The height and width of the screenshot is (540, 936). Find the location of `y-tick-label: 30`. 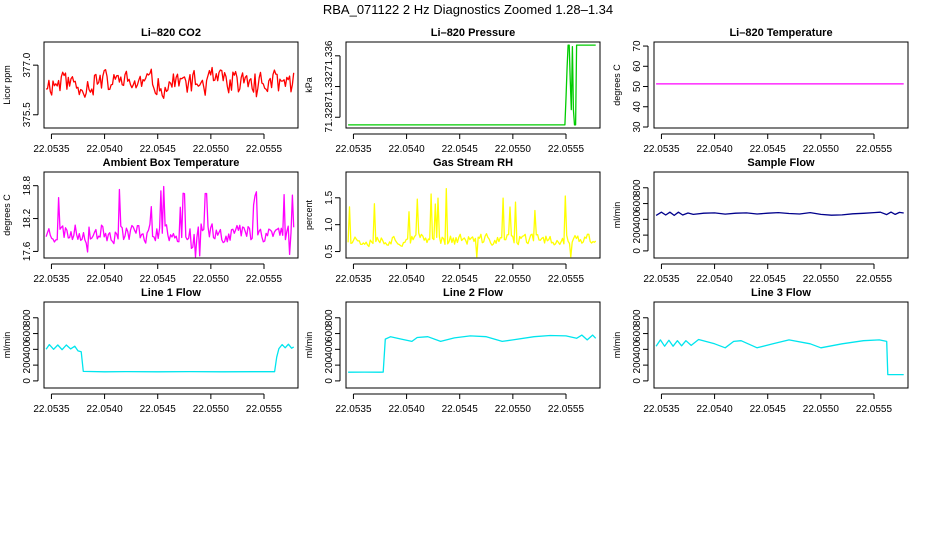

y-tick-label: 30 is located at coordinates (637, 127).